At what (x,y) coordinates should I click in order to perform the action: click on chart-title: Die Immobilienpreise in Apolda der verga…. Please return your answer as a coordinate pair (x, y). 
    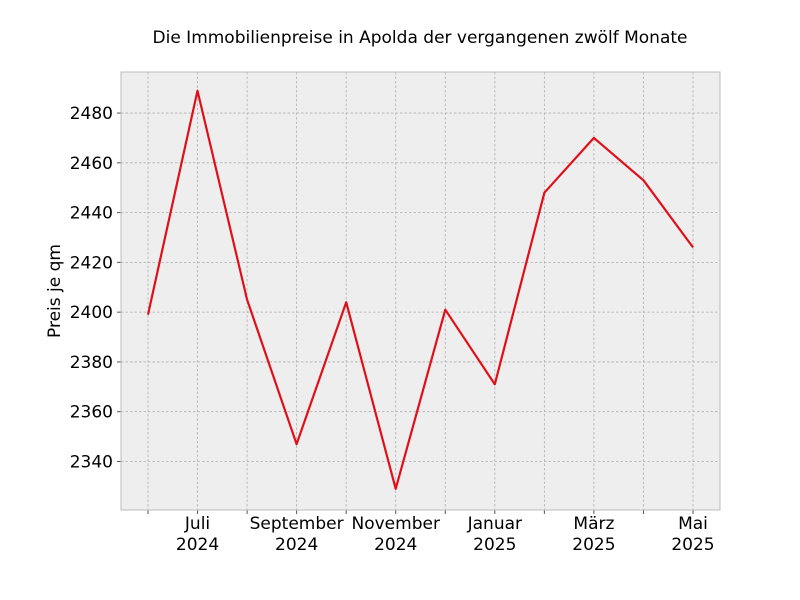
    Looking at the image, I should click on (420, 38).